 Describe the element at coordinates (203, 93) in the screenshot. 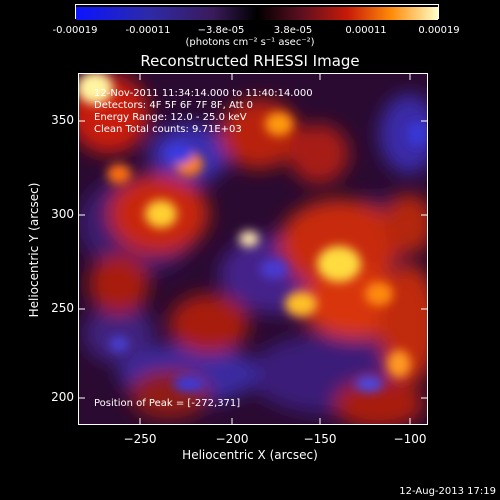

I see `info-time: 12-Nov-2011 11:34:14.000 to 11:40:14.000` at that location.